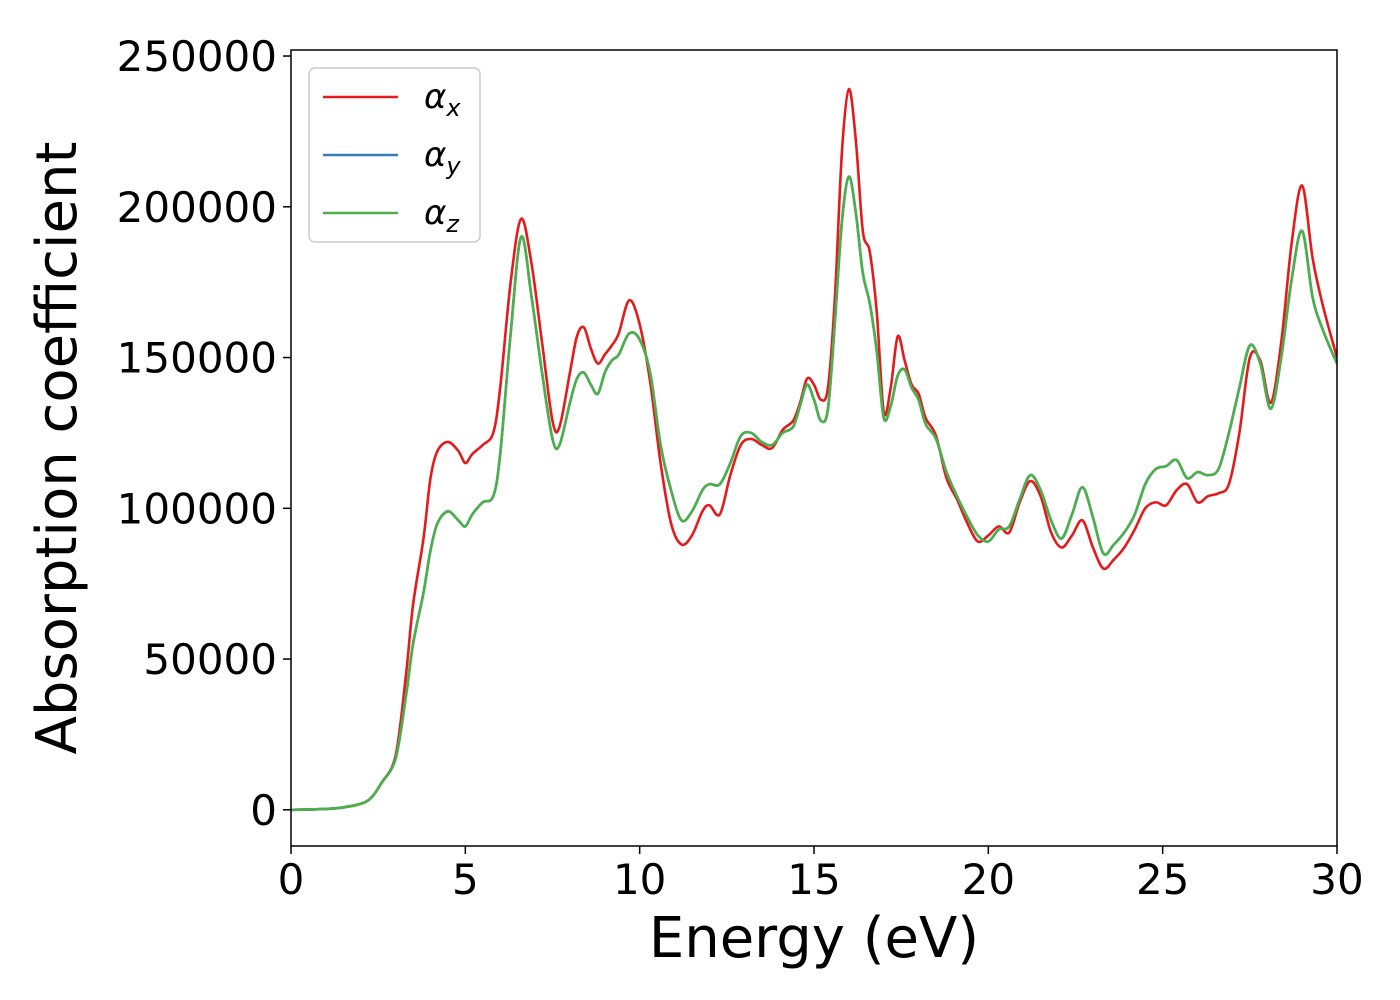  What do you see at coordinates (210, 659) in the screenshot?
I see `y-tick-label: 50000` at bounding box center [210, 659].